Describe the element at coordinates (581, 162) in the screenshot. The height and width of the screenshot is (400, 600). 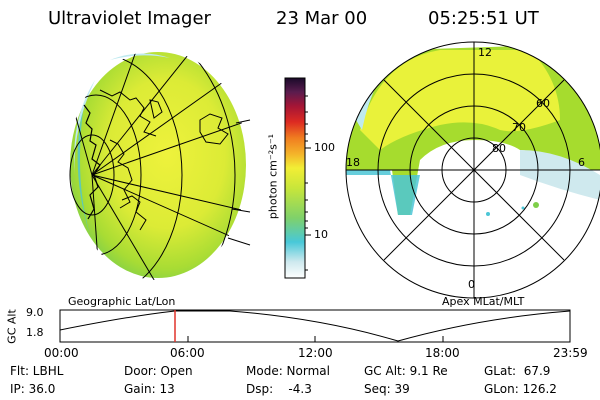
I see `mlt-label-6: 6` at that location.